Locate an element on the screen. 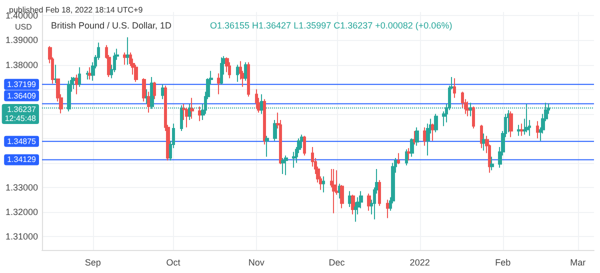  annotation: published Feb 18, 2022 18:14 UTC+9 is located at coordinates (76, 10).